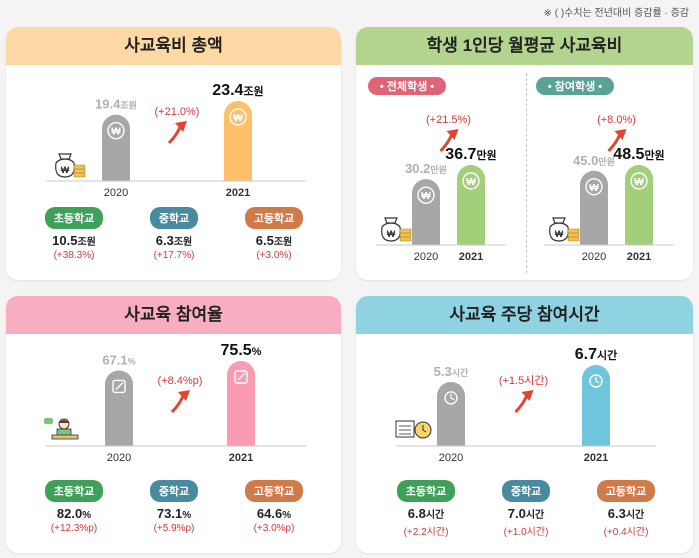 This screenshot has width=699, height=558. I want to click on value-label-2021: 48.5만원, so click(638, 154).